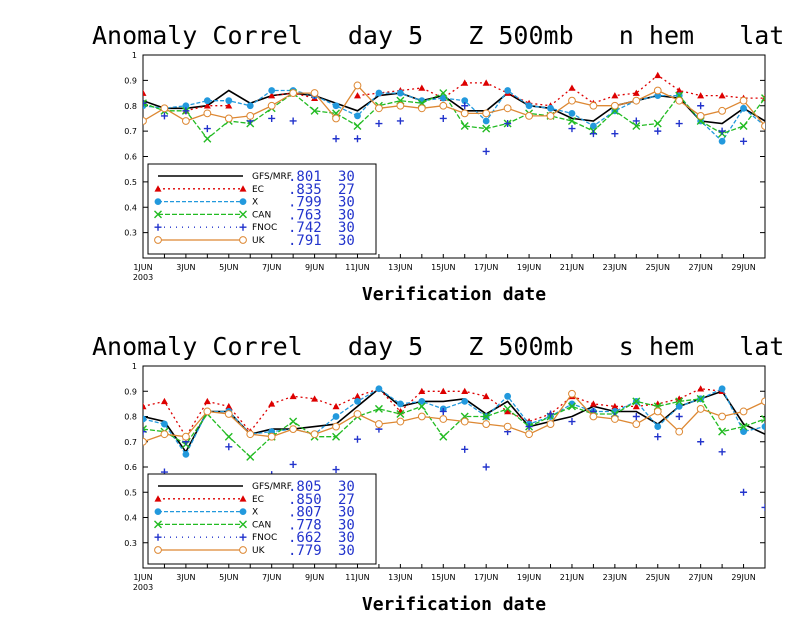  What do you see at coordinates (228, 267) in the screenshot?
I see `x-tick-label: 5JUN` at bounding box center [228, 267].